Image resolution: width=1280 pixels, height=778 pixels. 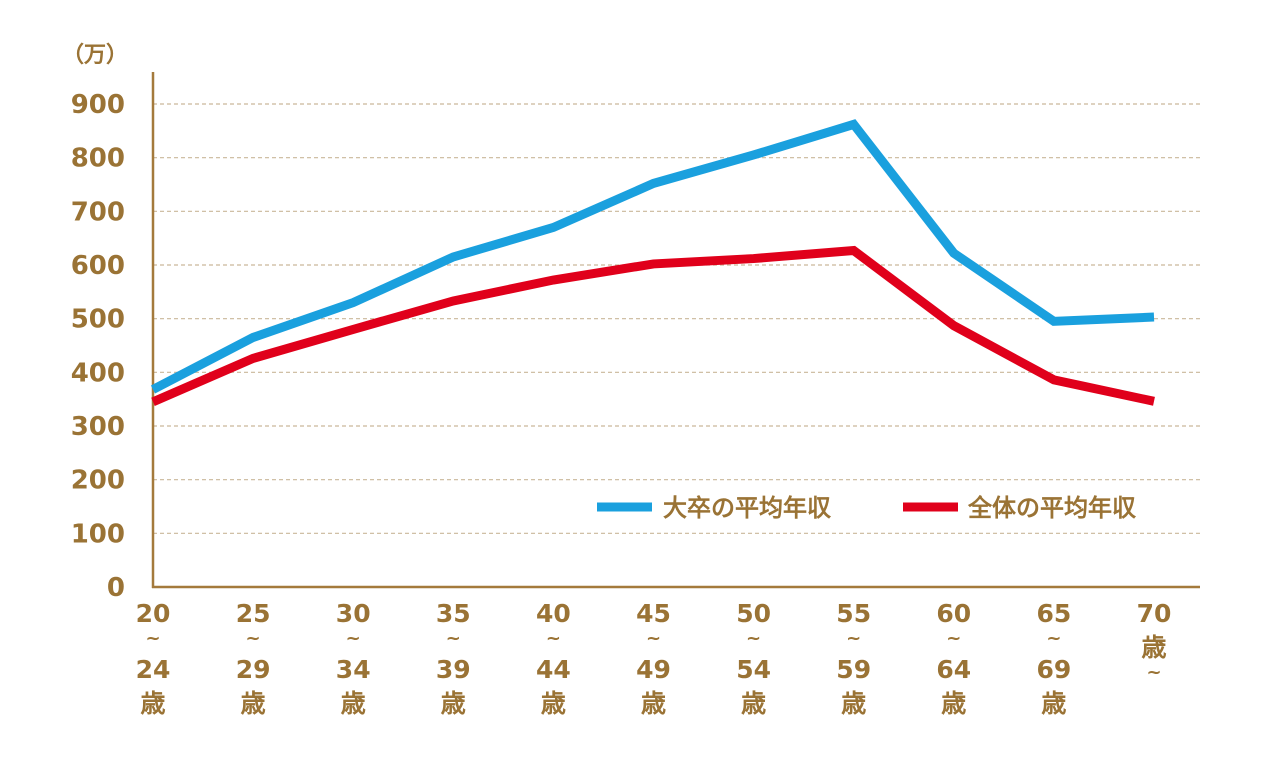 I want to click on y-tick-label: 600, so click(x=98, y=266).